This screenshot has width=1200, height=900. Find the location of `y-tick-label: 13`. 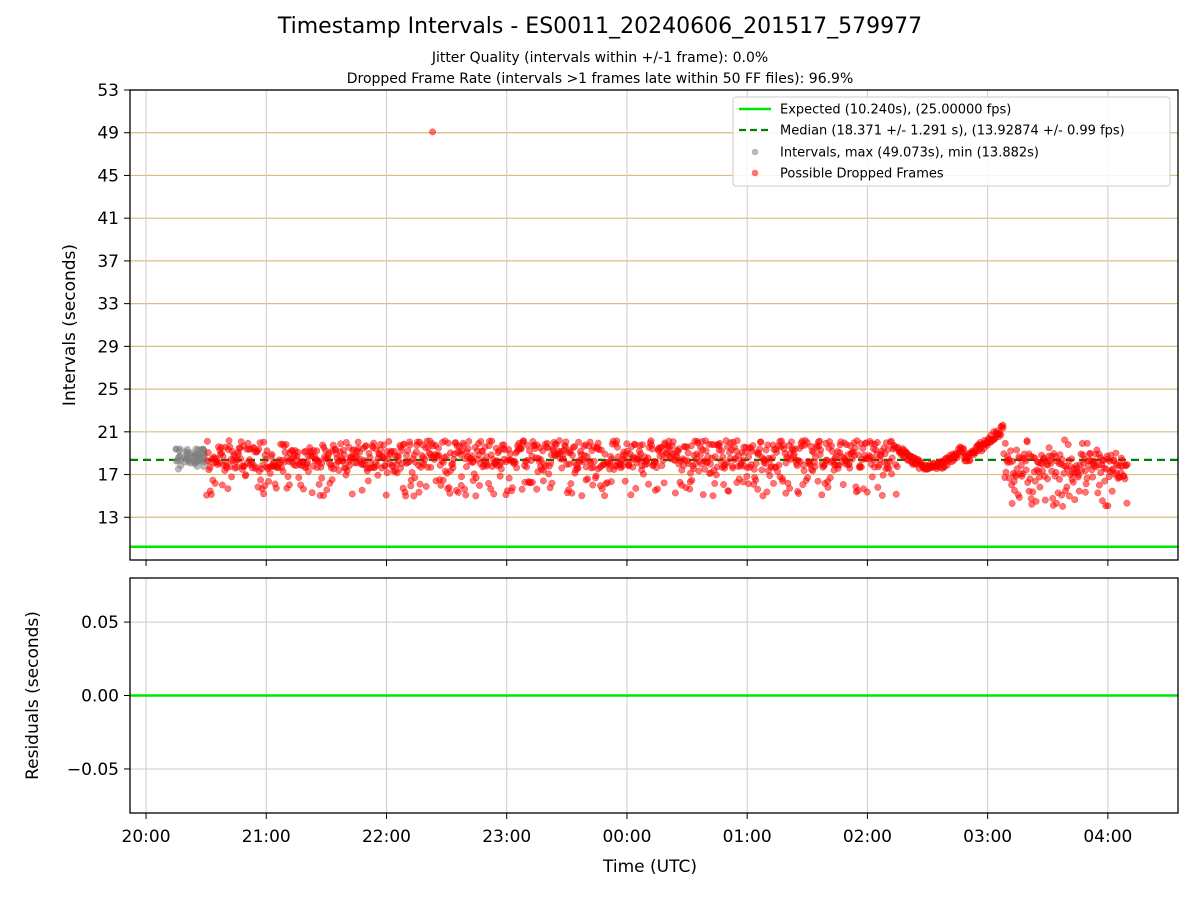

y-tick-label: 13 is located at coordinates (108, 518).